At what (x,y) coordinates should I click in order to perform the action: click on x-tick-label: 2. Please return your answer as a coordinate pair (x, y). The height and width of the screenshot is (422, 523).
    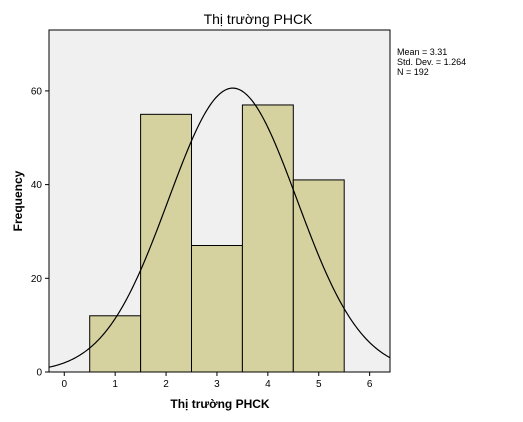
    Looking at the image, I should click on (166, 384).